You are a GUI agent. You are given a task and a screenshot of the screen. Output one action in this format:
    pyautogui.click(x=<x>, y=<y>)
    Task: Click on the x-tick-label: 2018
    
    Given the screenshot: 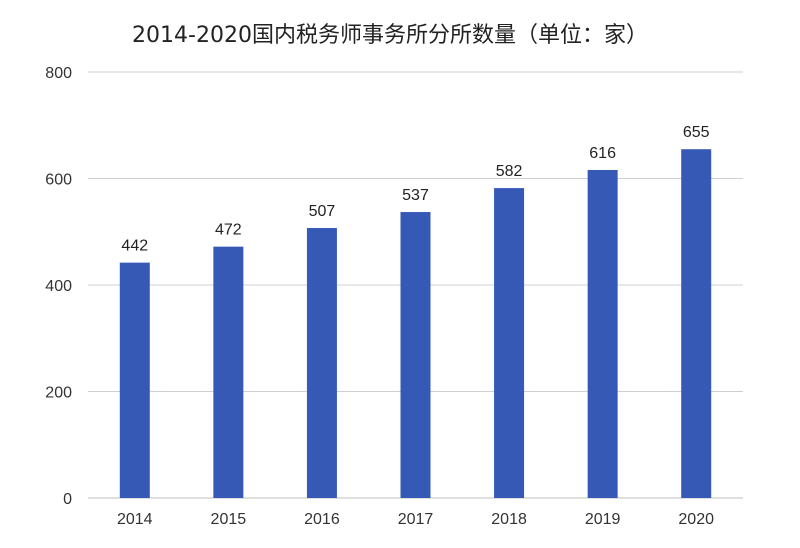 What is the action you would take?
    pyautogui.click(x=509, y=519)
    